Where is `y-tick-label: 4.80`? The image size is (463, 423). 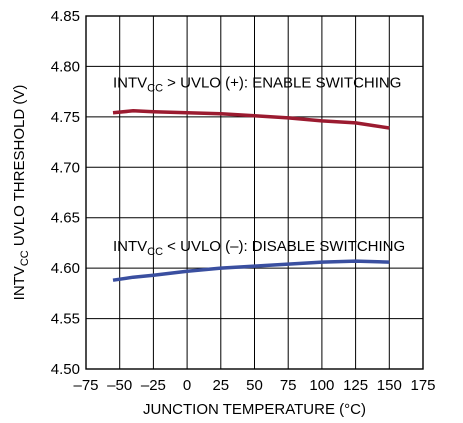 y-tick-label: 4.80 is located at coordinates (65, 66).